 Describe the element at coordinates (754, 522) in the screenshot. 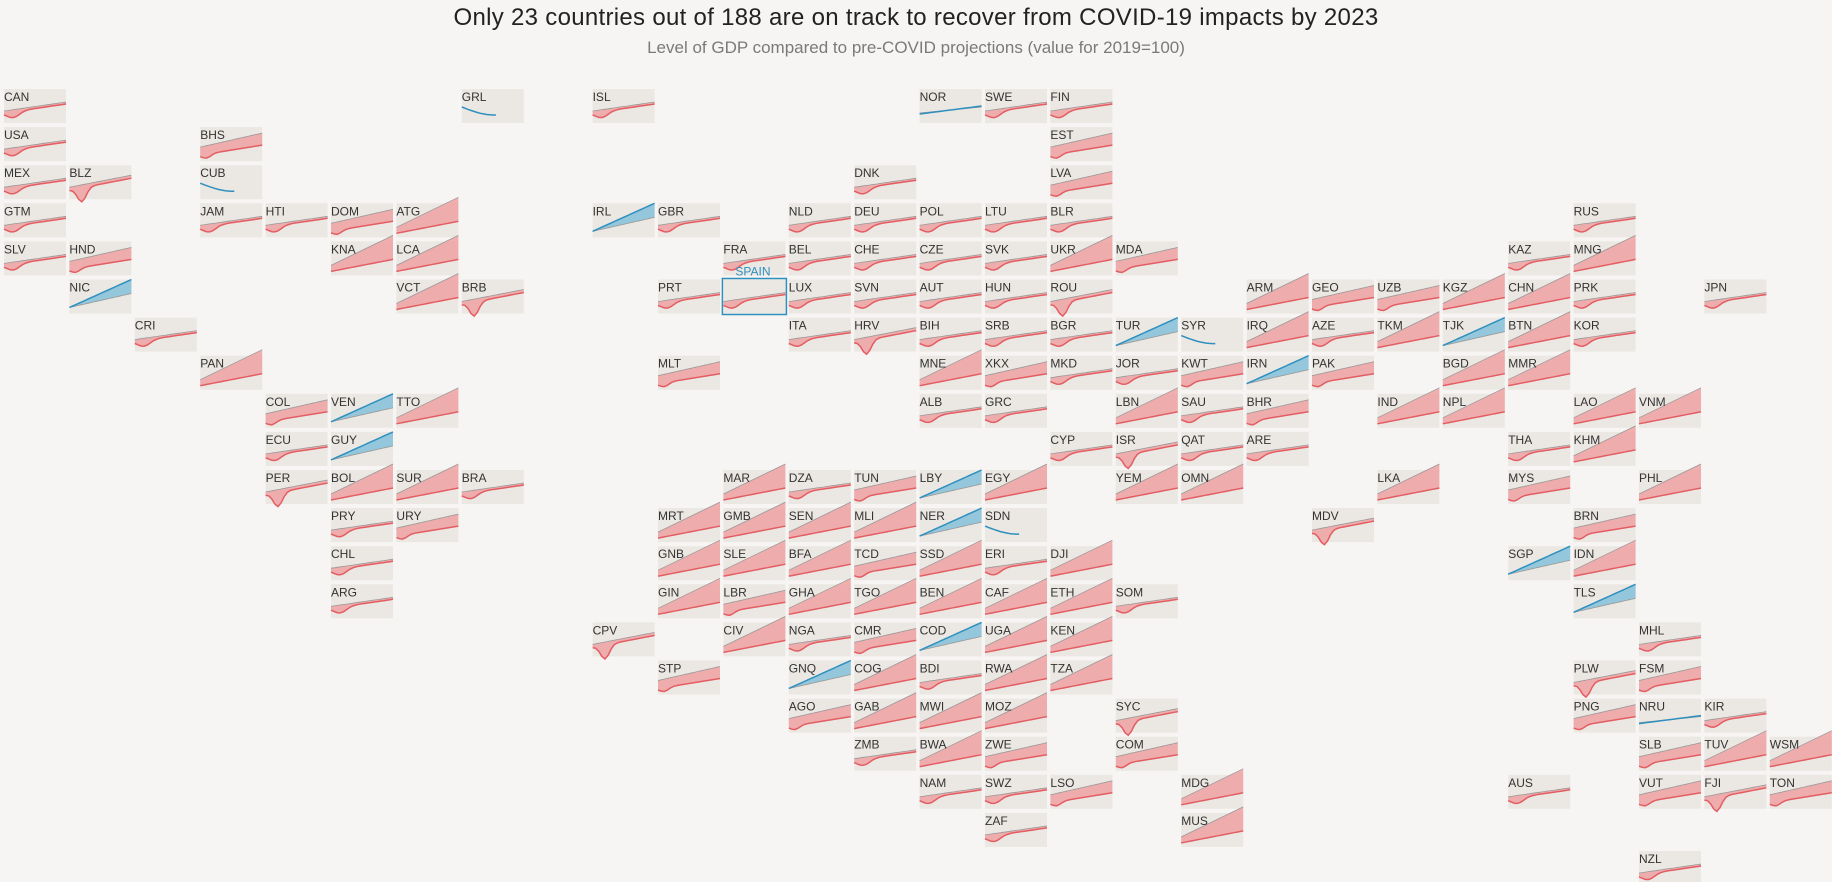

I see `country-tile: GMB` at that location.